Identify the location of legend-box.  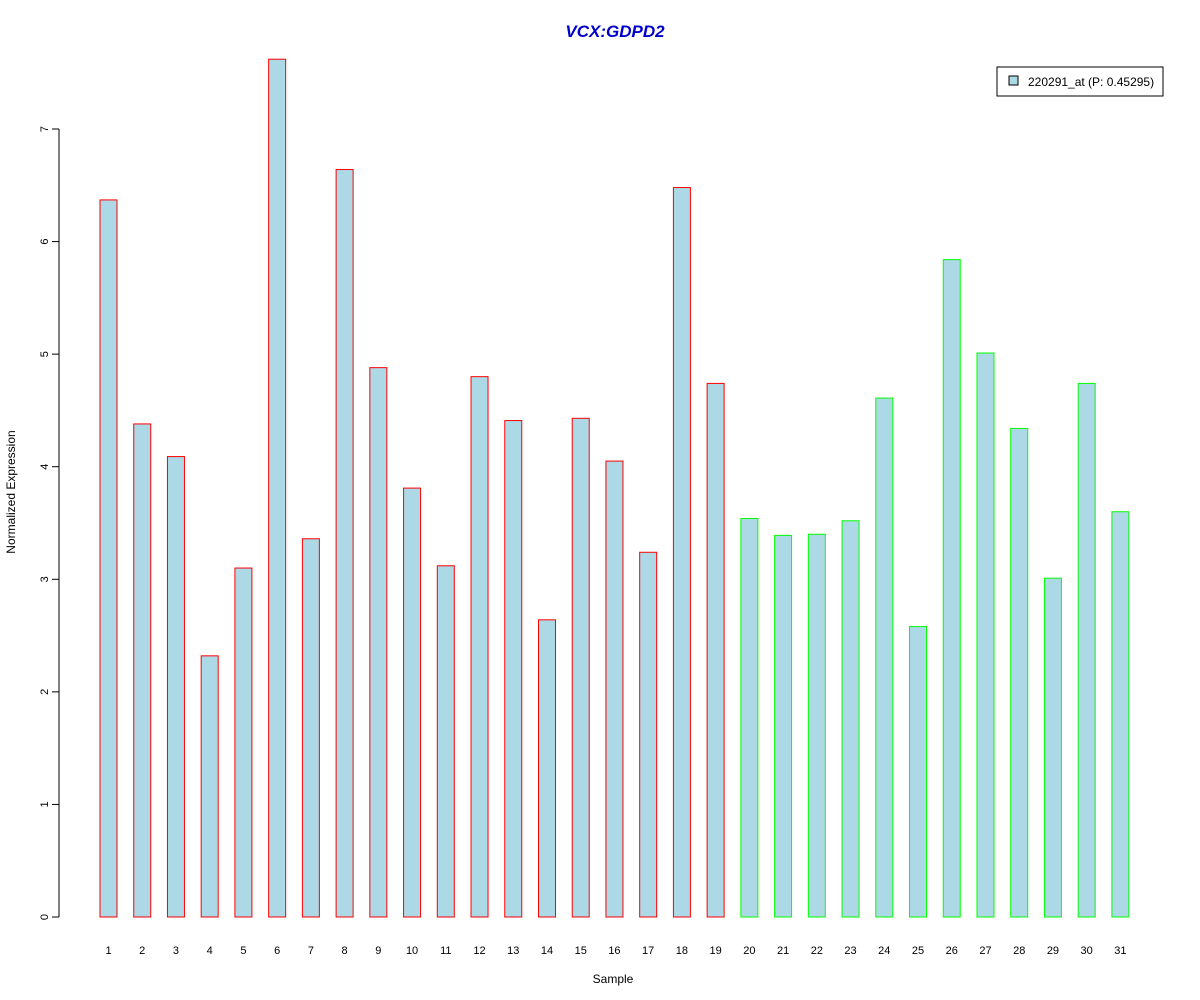
(1080, 81).